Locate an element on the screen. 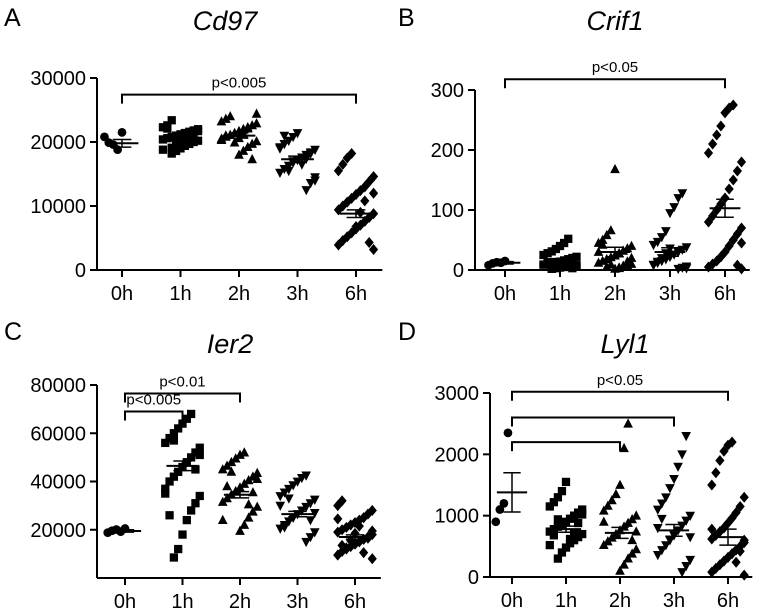 The width and height of the screenshot is (762, 611). series-6h is located at coordinates (355, 530).